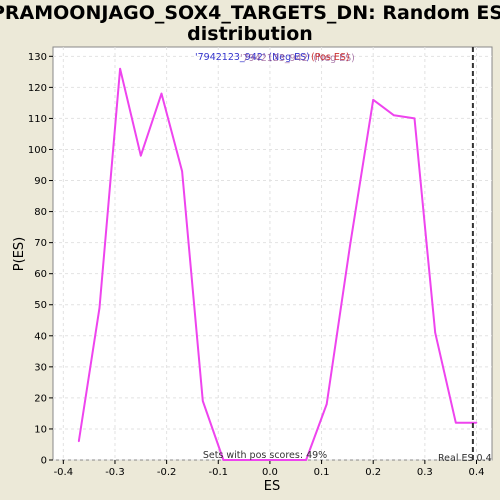 This screenshot has height=500, width=500. What do you see at coordinates (40, 429) in the screenshot?
I see `y-tick-label: 10` at bounding box center [40, 429].